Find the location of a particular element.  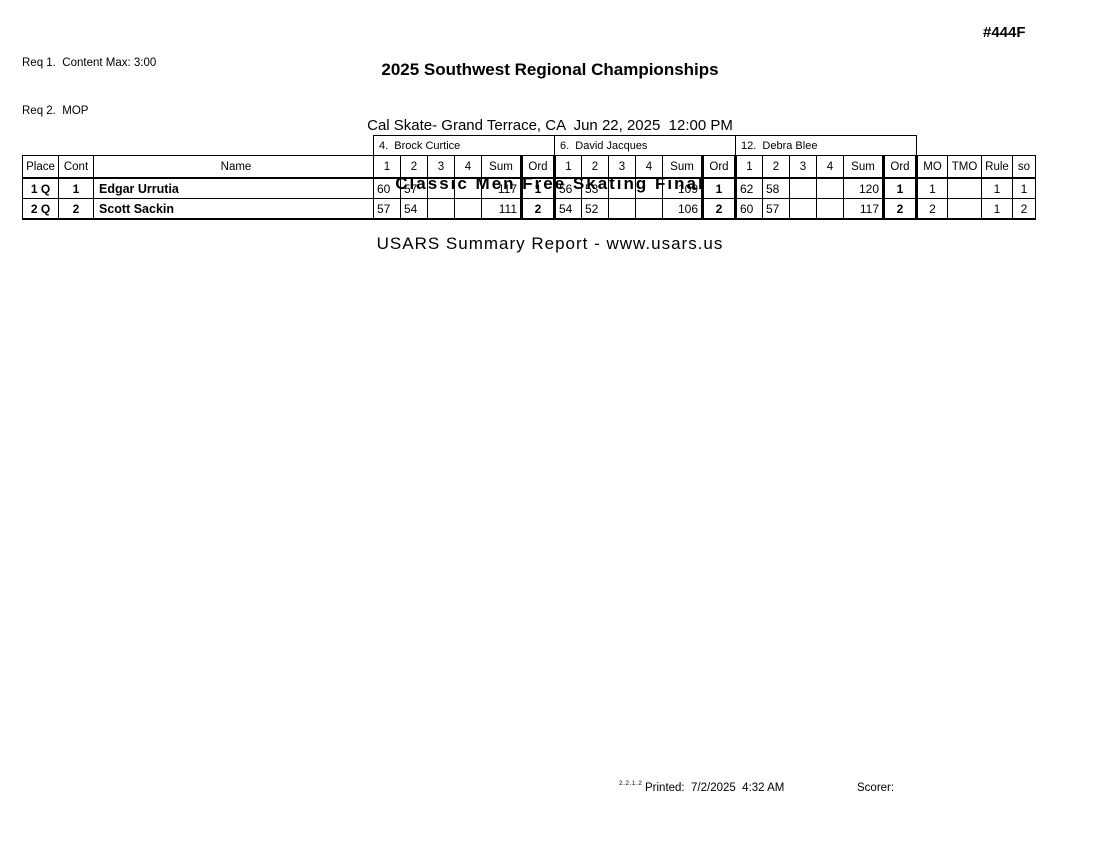

column-header-rule: Rule is located at coordinates (997, 167).